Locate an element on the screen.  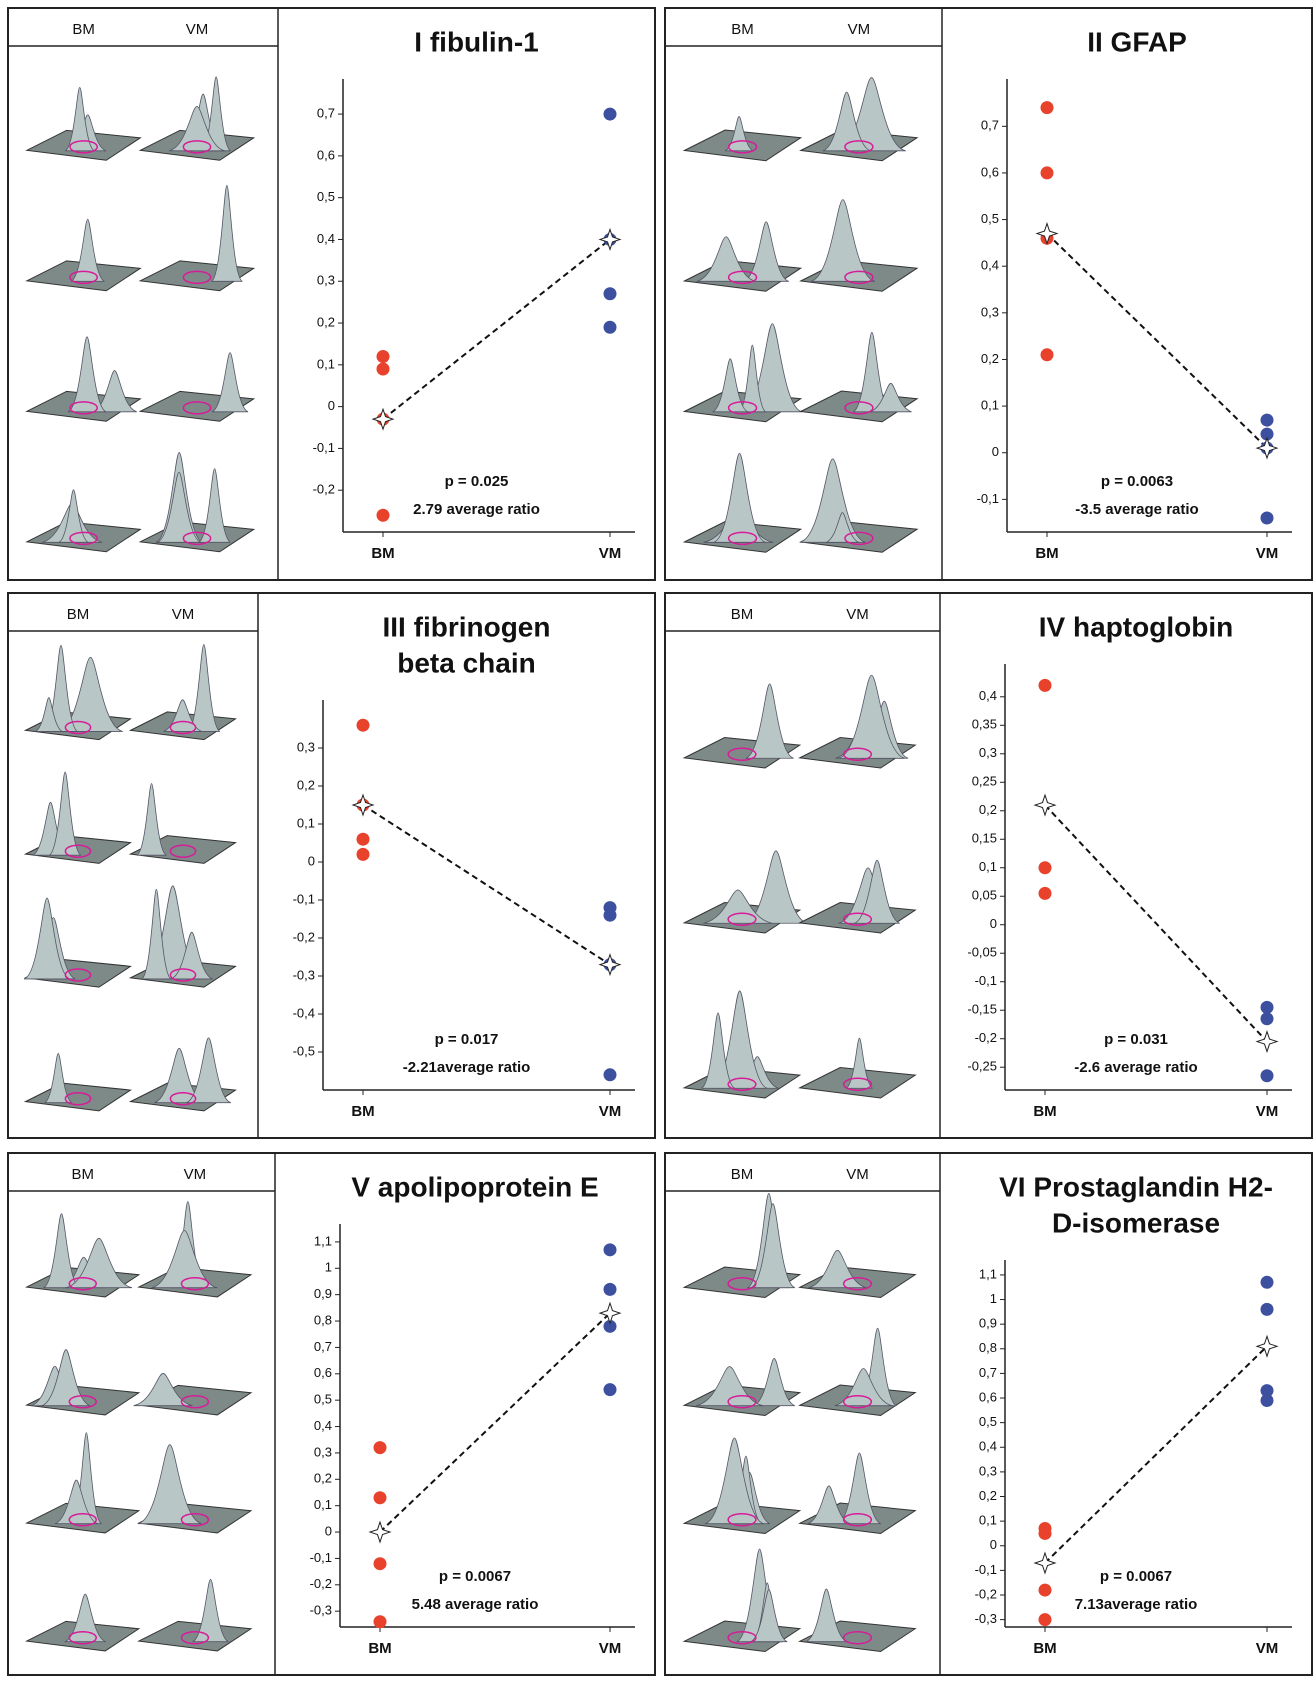
y-tick-label: 0,6 is located at coordinates (323, 1372).